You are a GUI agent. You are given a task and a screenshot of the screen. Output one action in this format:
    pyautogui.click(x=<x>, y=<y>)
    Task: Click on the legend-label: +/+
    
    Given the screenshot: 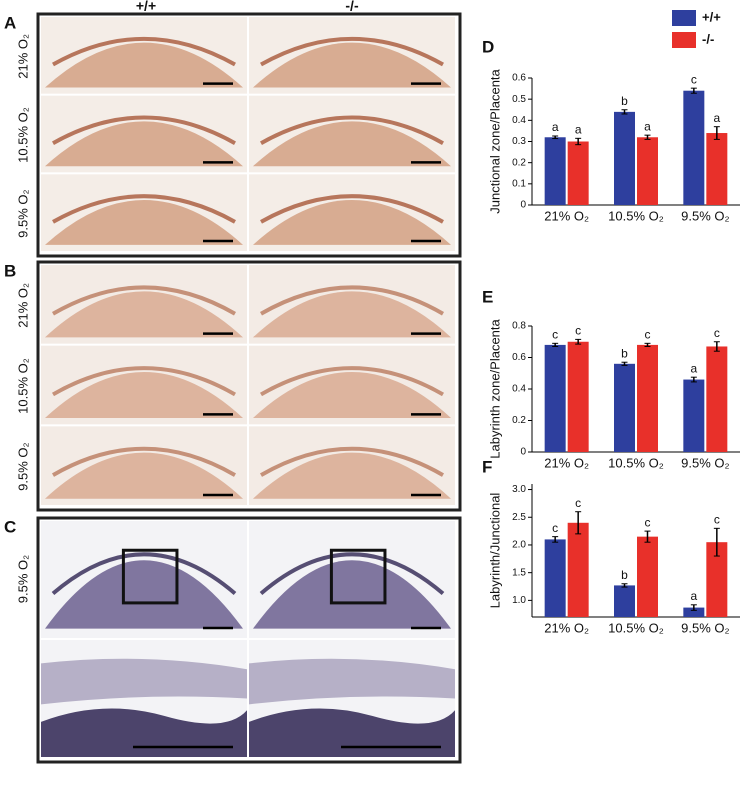 What is the action you would take?
    pyautogui.click(x=711, y=16)
    